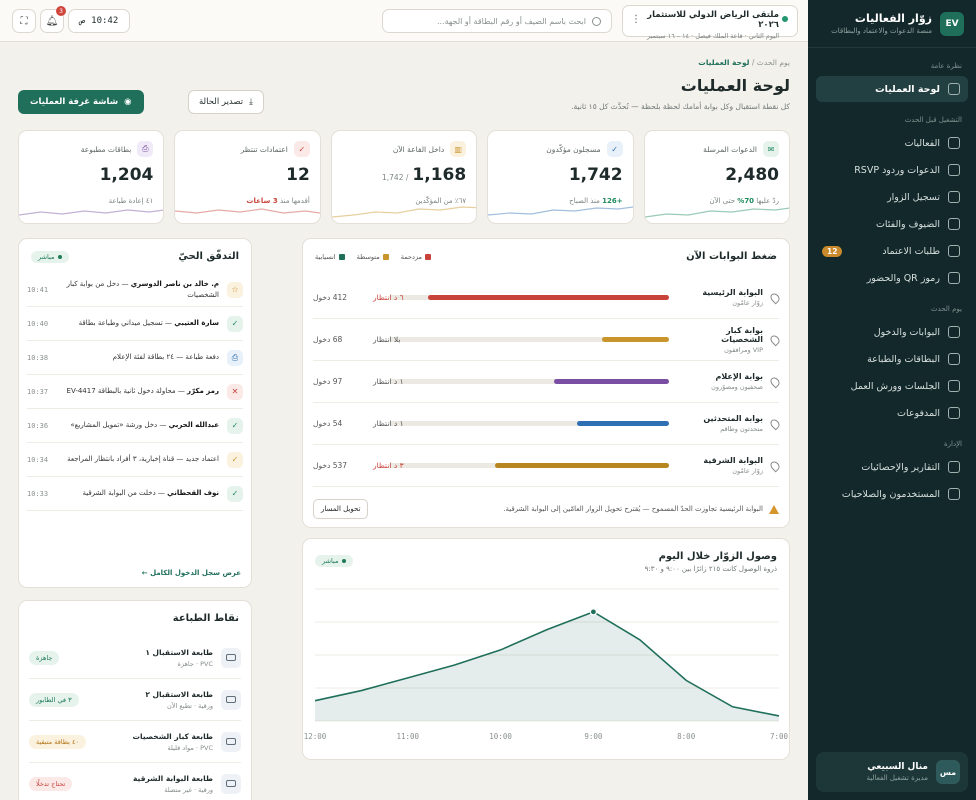 The width and height of the screenshot is (976, 800). What do you see at coordinates (91, 177) in the screenshot?
I see `kpi-card: ⎙ بطاقات مطبوعة 1,204 ٤١ إعادة طباعة` at bounding box center [91, 177].